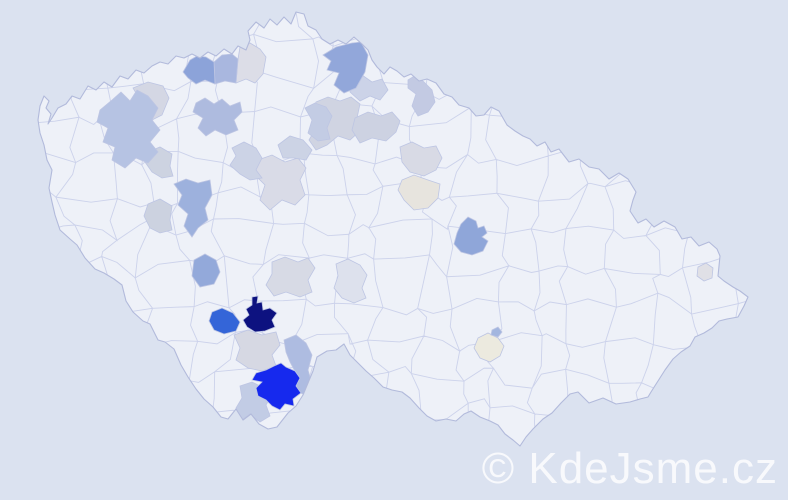  What do you see at coordinates (318, 122) in the screenshot?
I see `district-melnik` at bounding box center [318, 122].